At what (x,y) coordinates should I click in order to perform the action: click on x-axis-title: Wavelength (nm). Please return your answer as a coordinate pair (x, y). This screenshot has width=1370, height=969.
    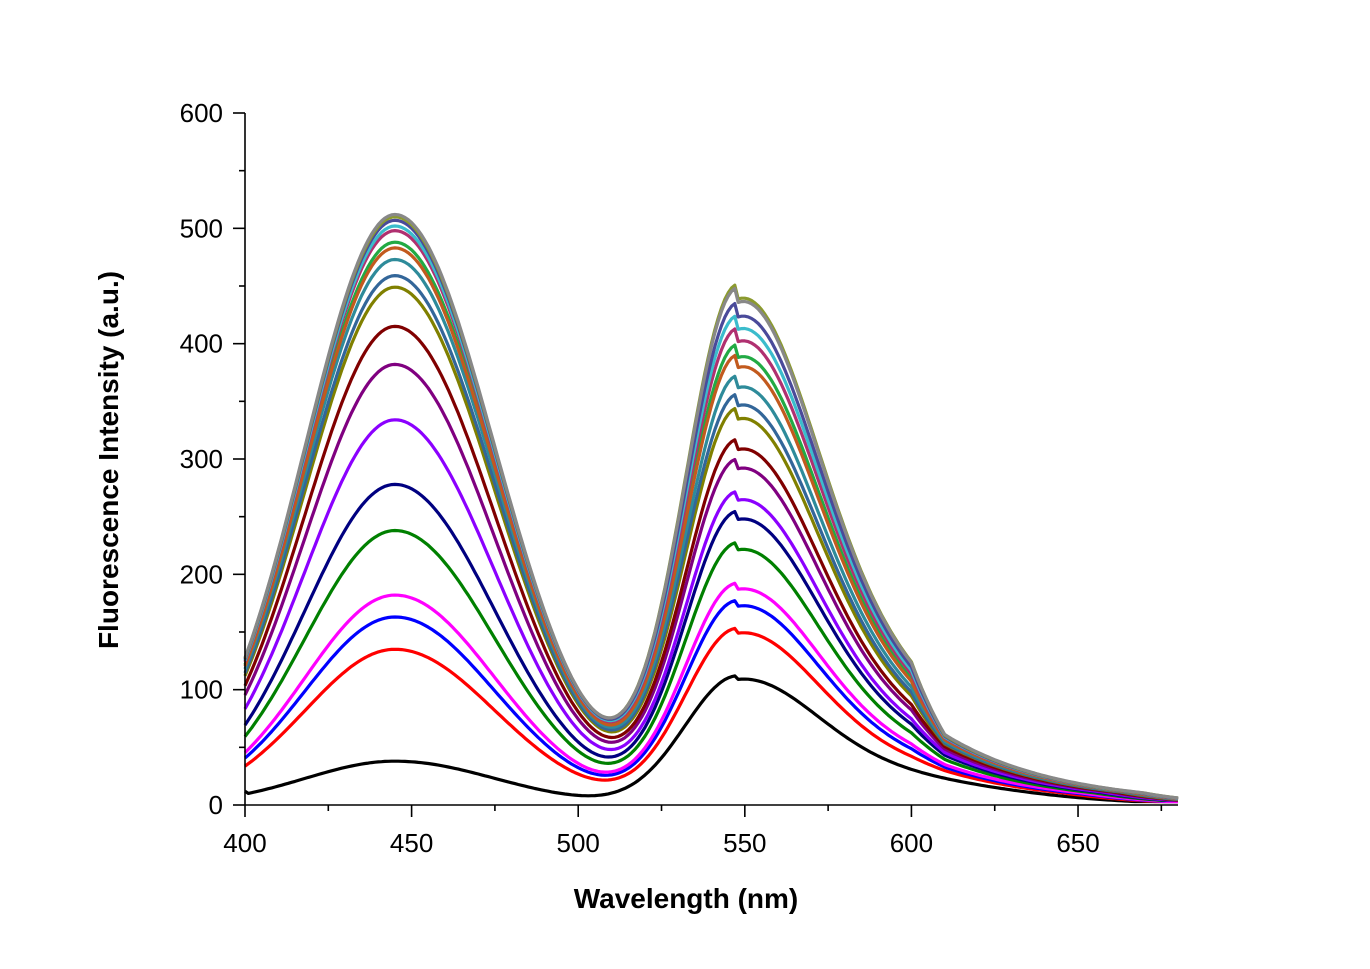
    Looking at the image, I should click on (686, 898).